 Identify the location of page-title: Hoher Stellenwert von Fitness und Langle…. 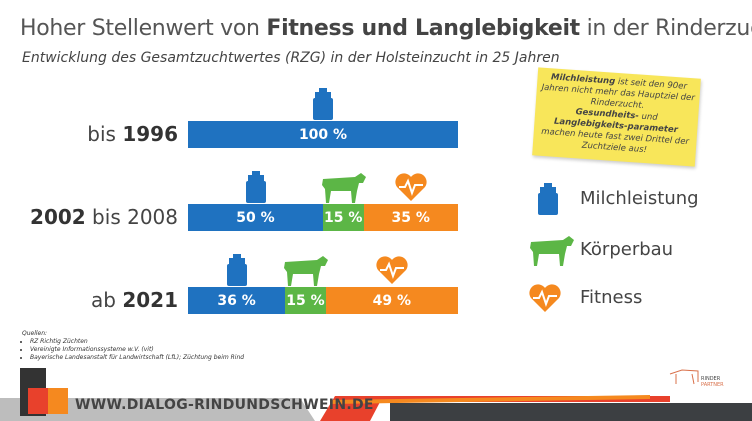
(386, 28).